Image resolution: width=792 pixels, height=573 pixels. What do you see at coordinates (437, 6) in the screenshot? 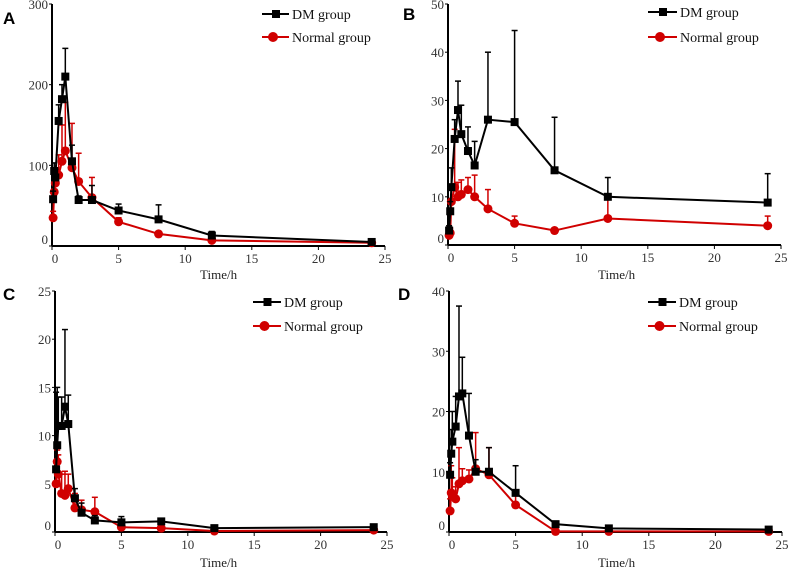
I see `y-tick-label: 50` at bounding box center [437, 6].